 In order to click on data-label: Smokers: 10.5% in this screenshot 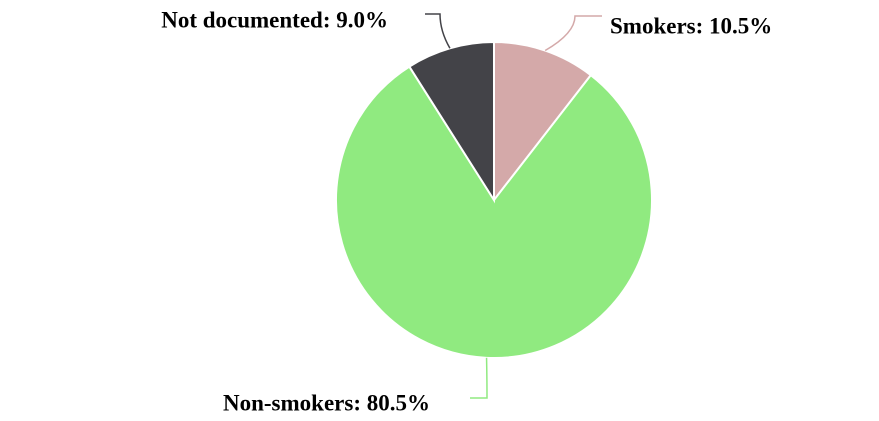, I will do `click(691, 25)`.